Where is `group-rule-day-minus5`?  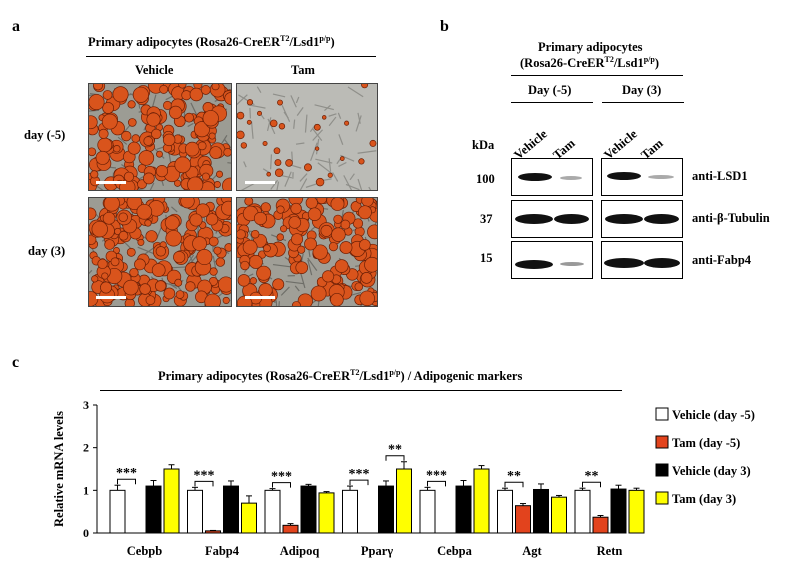 group-rule-day-minus5 is located at coordinates (552, 102).